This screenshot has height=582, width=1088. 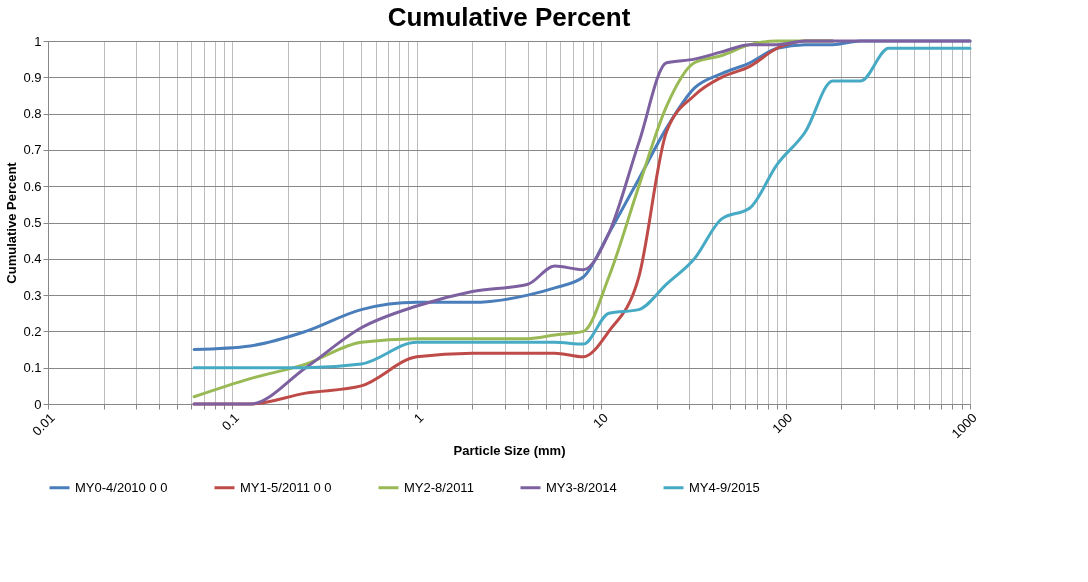 I want to click on legend-label: MY2-8/2011, so click(x=439, y=487).